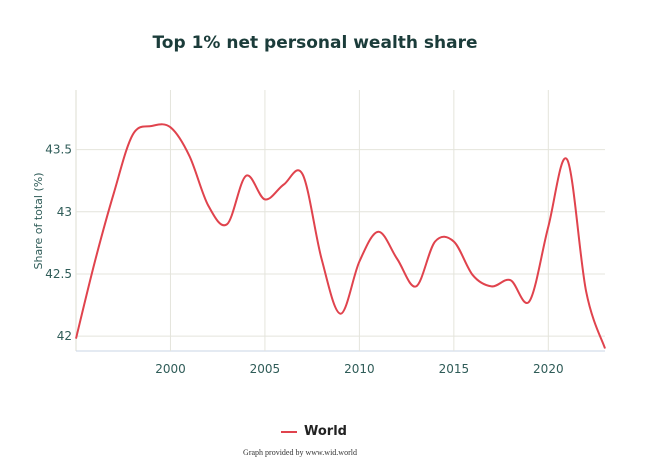 The height and width of the screenshot is (475, 650). I want to click on legend-swatch-world, so click(289, 431).